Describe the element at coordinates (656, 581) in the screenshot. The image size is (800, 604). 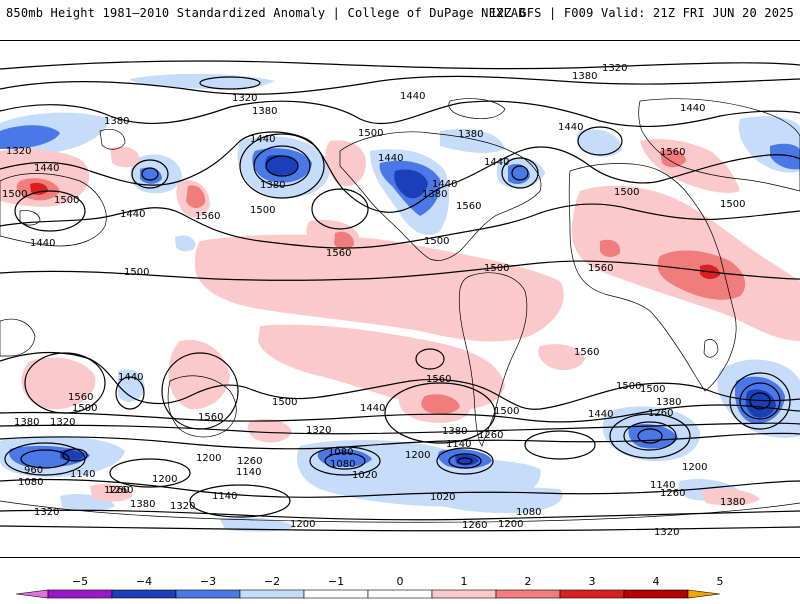
I see `colorbar-tick-label: 4` at that location.